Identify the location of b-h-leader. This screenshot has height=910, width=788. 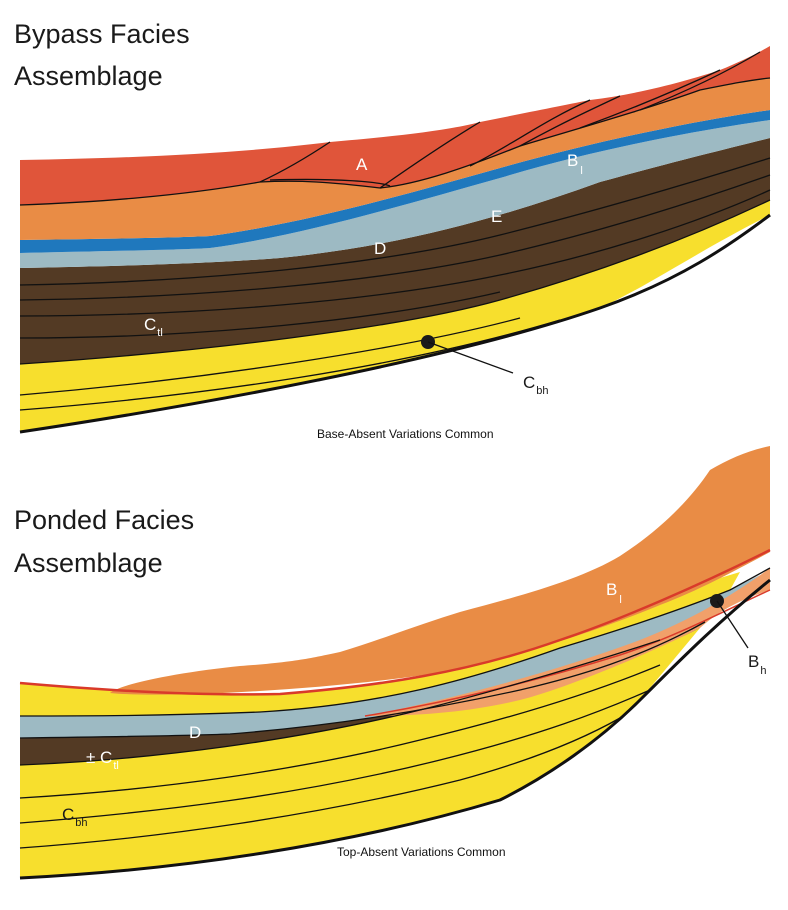
(732, 624).